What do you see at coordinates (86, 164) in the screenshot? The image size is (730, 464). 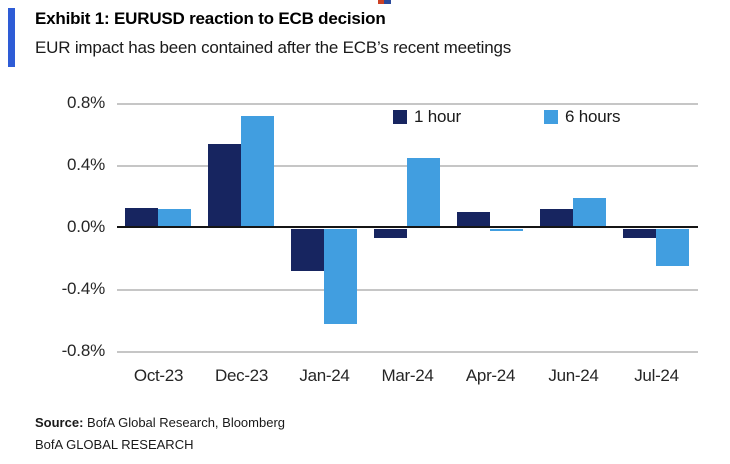 I see `y-tick-label: 0.4%` at bounding box center [86, 164].